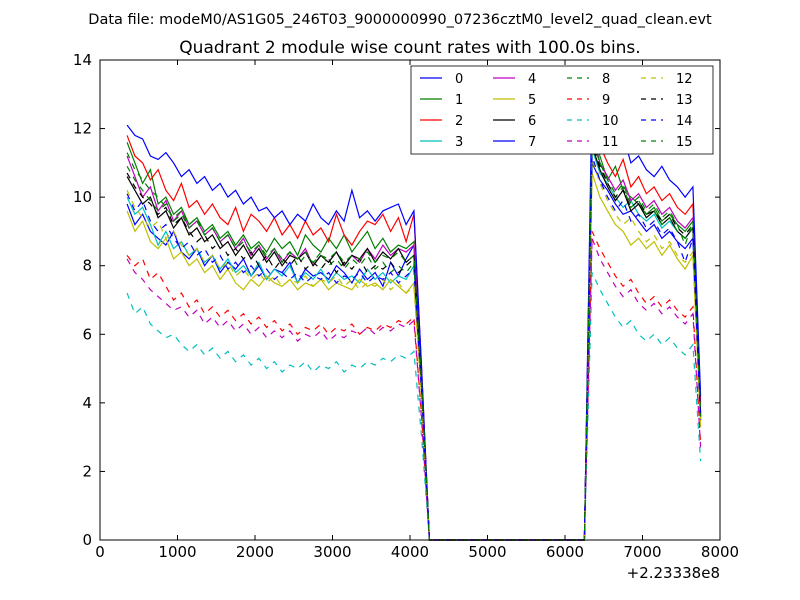 Image resolution: width=800 pixels, height=600 pixels. I want to click on legend-item-3: 3, so click(441, 142).